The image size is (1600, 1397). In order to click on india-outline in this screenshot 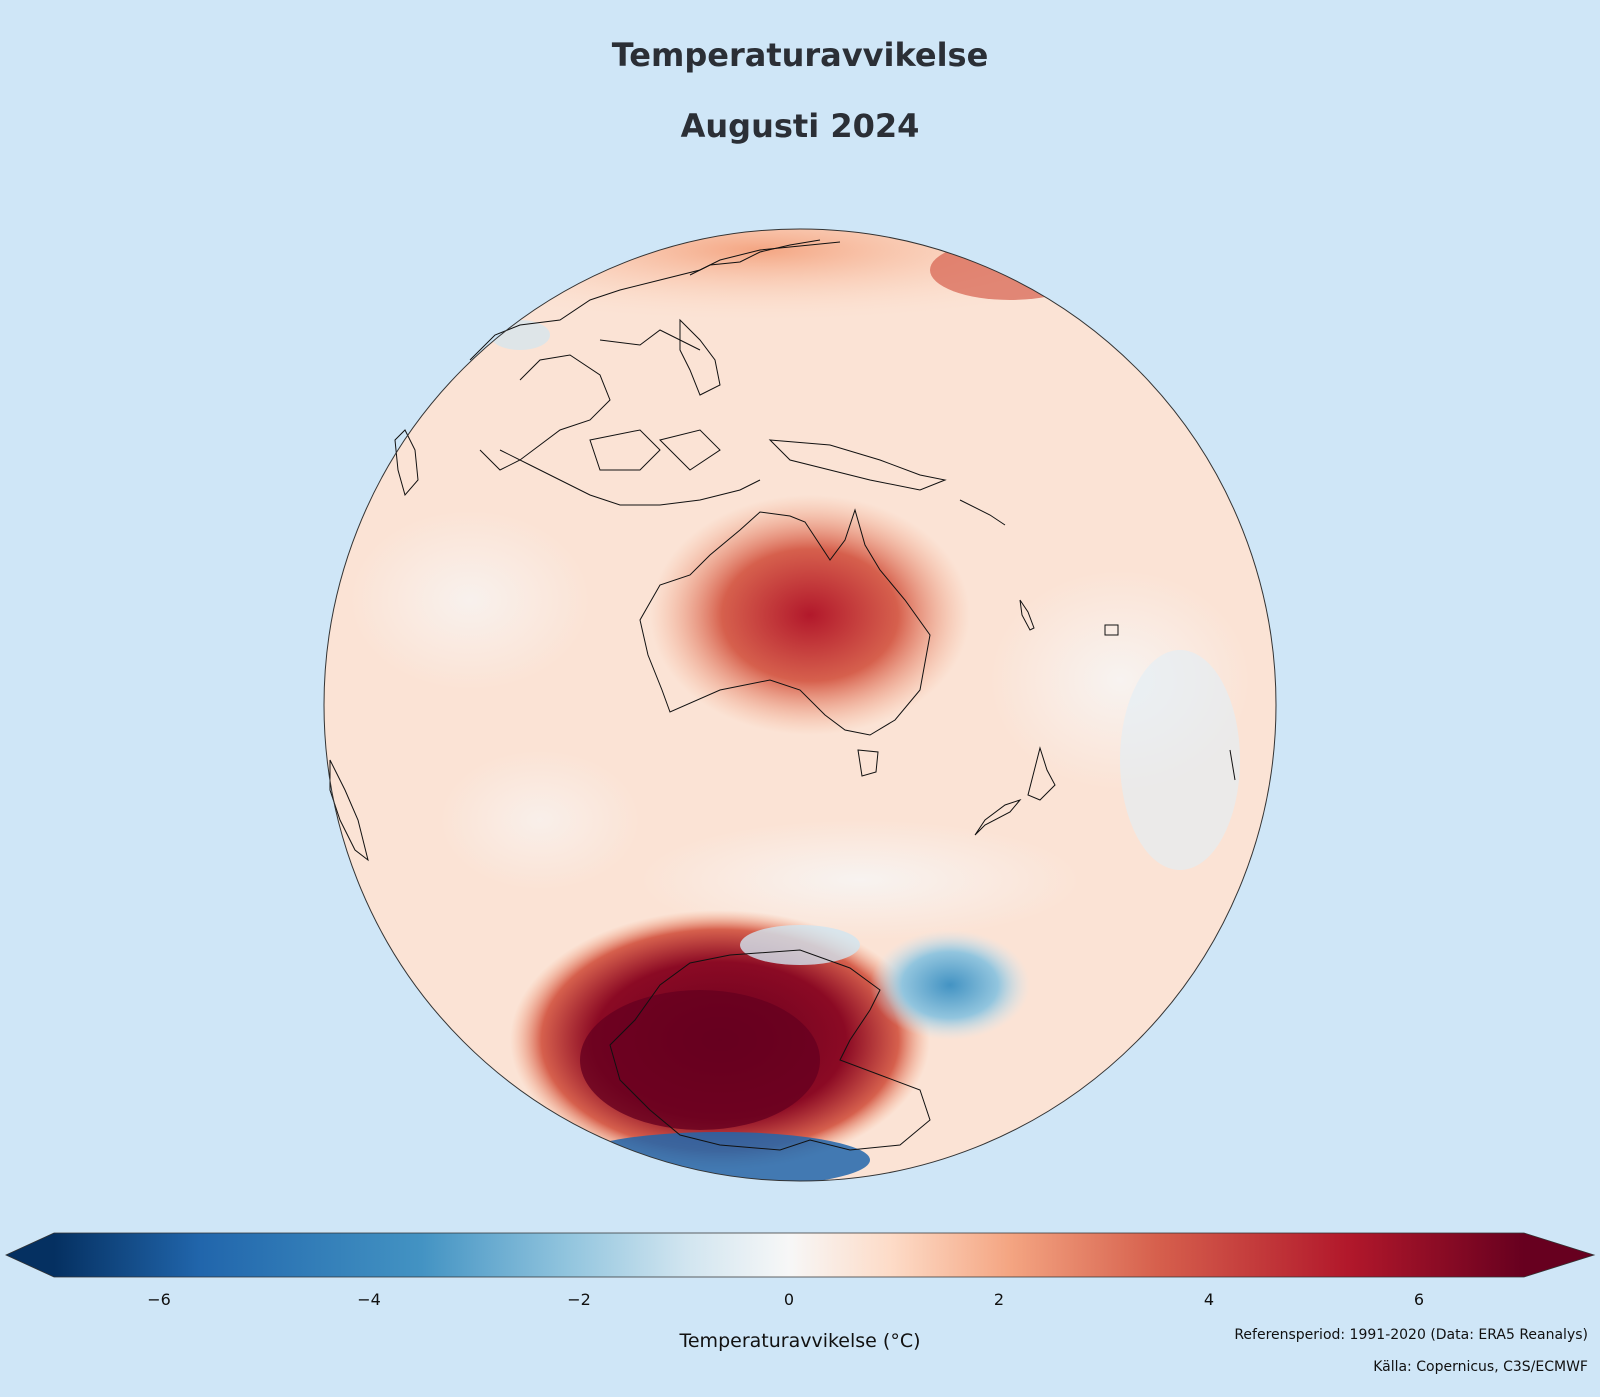, I will do `click(406, 463)`.